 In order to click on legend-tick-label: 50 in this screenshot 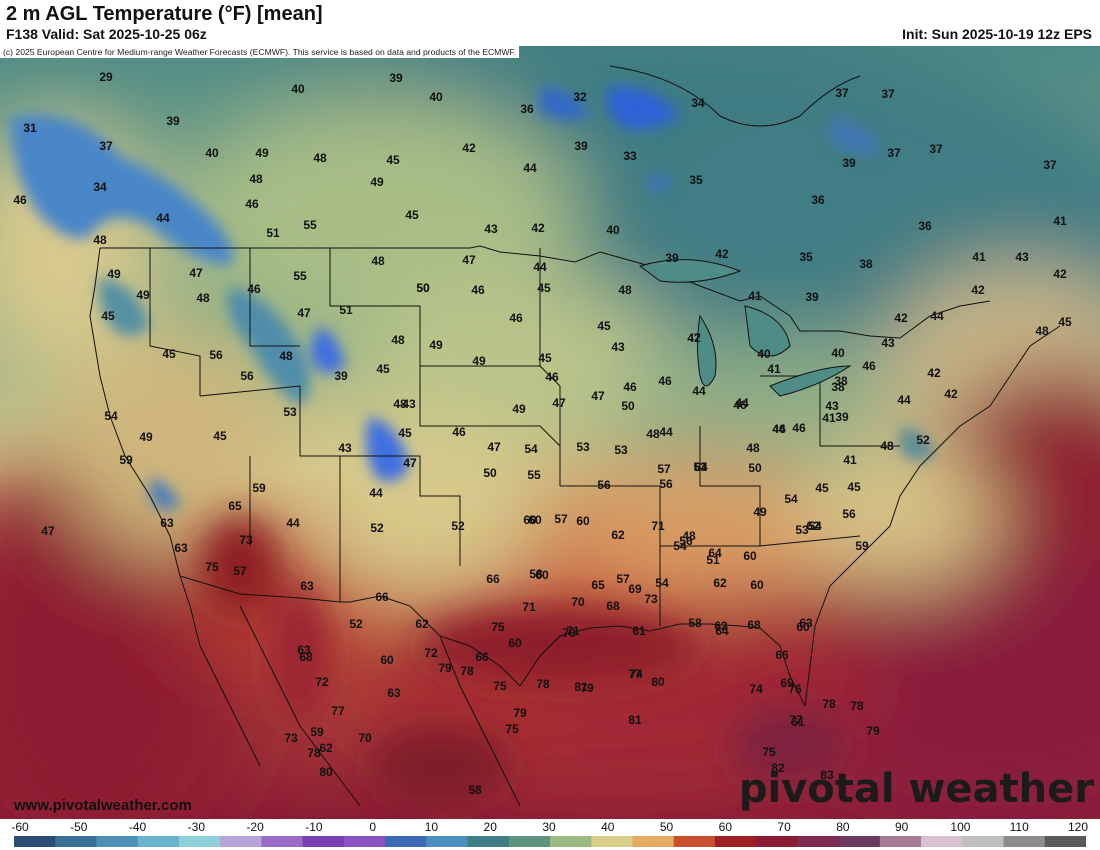, I will do `click(666, 827)`.